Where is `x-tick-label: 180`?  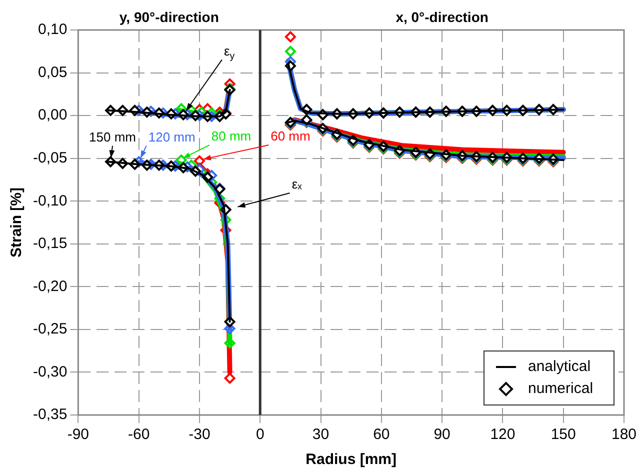 x-tick-label: 180 is located at coordinates (624, 435).